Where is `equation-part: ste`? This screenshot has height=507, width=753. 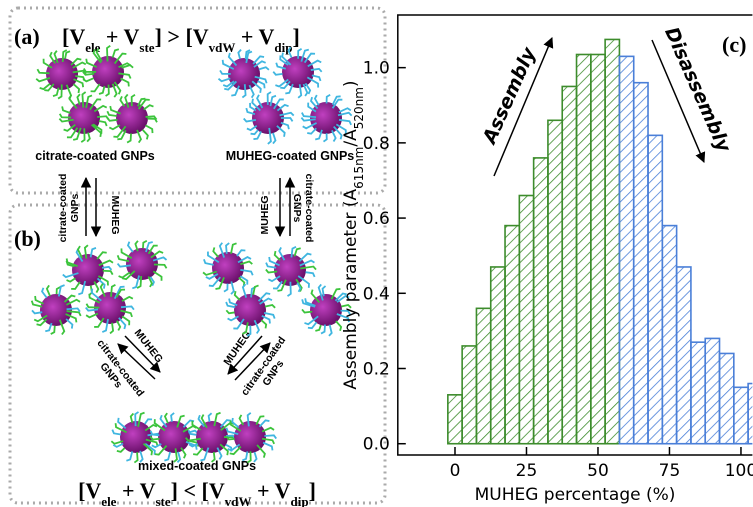 equation-part: ste is located at coordinates (162, 500).